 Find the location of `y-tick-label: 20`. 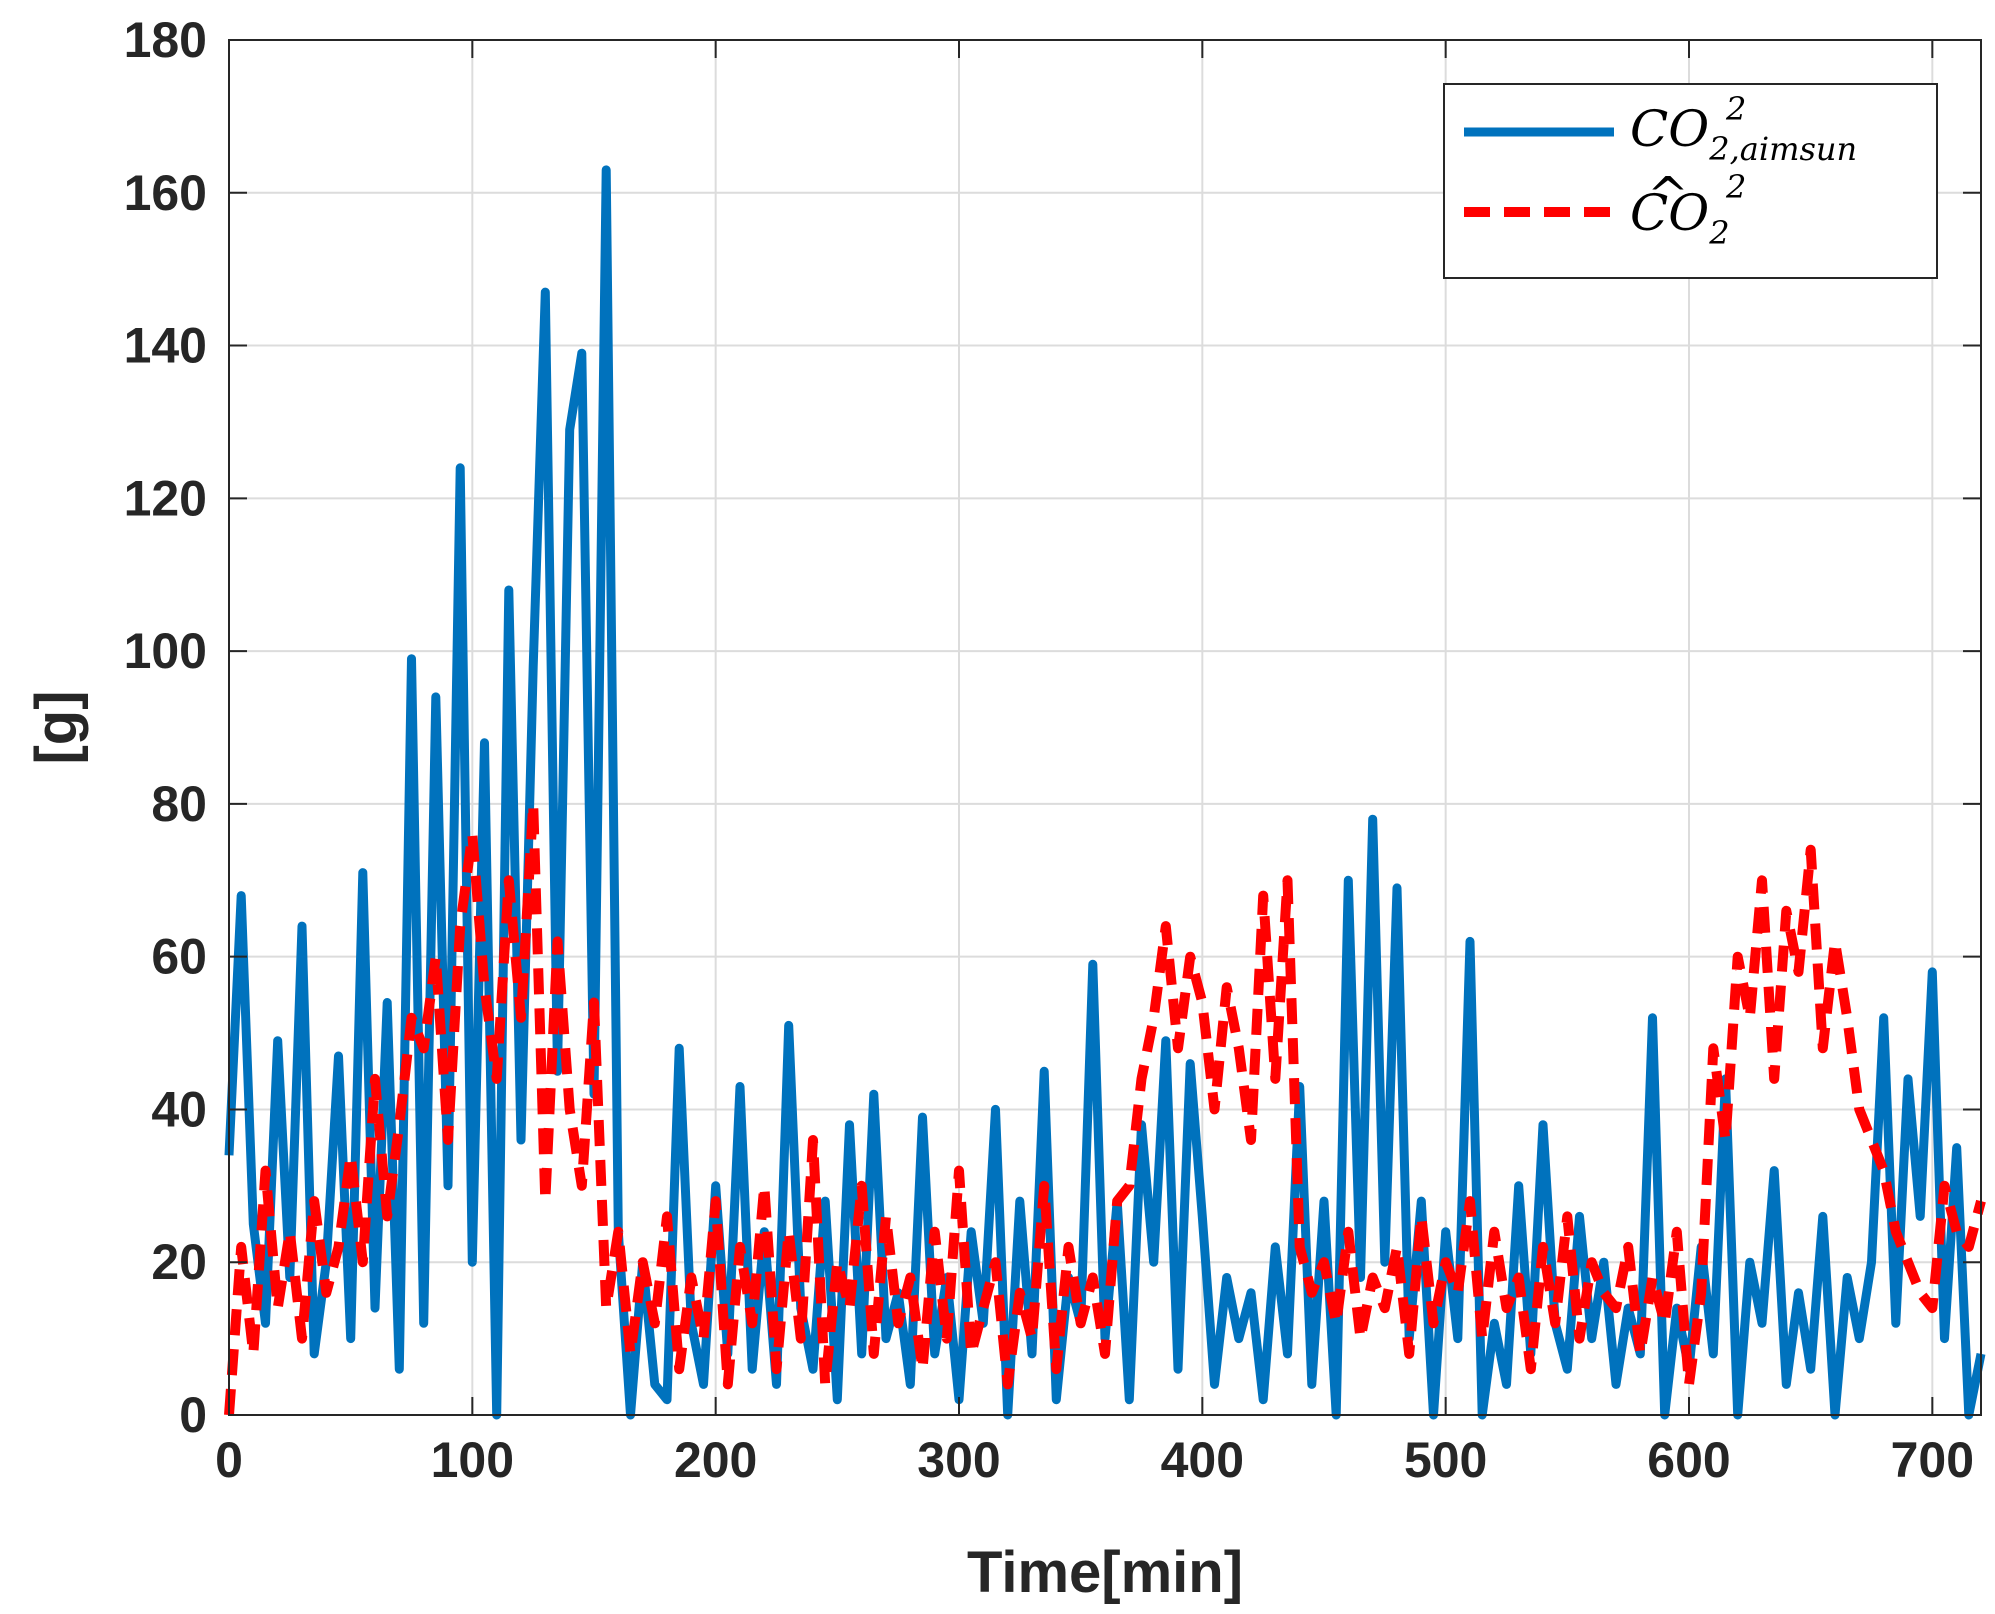

y-tick-label: 20 is located at coordinates (179, 1262).